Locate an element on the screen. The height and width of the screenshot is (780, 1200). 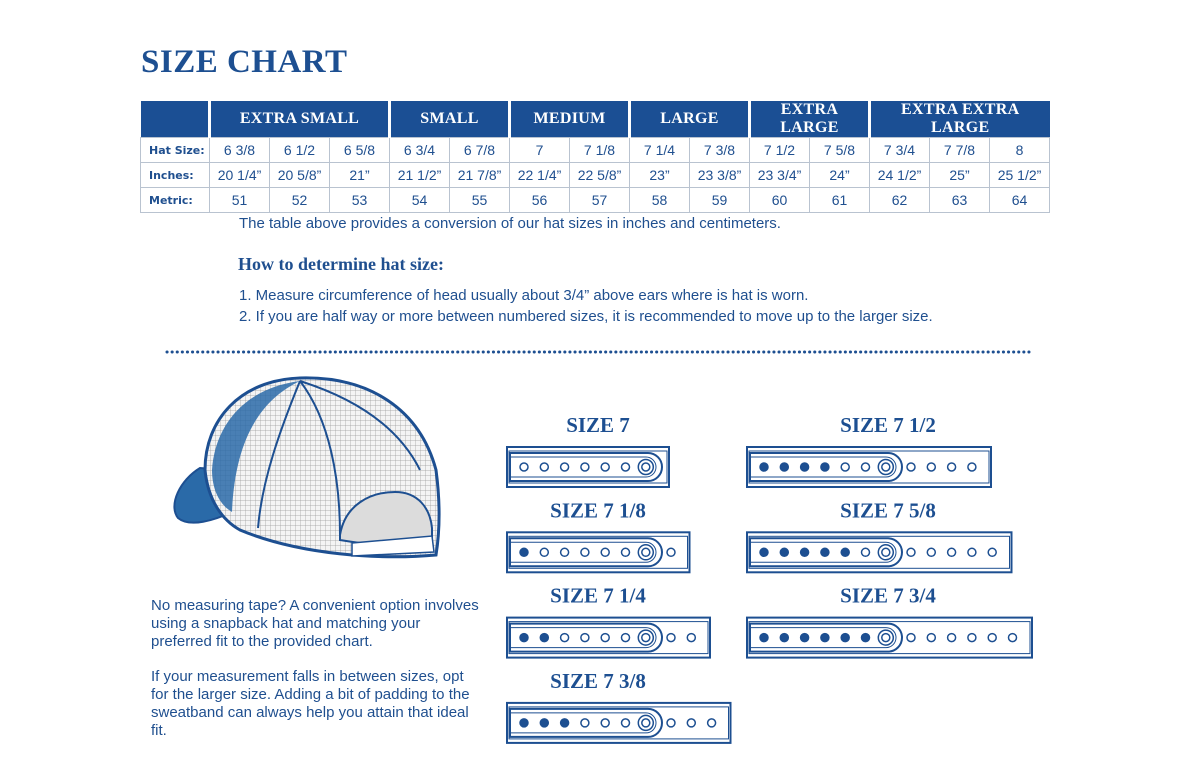
cell: 59 is located at coordinates (719, 200).